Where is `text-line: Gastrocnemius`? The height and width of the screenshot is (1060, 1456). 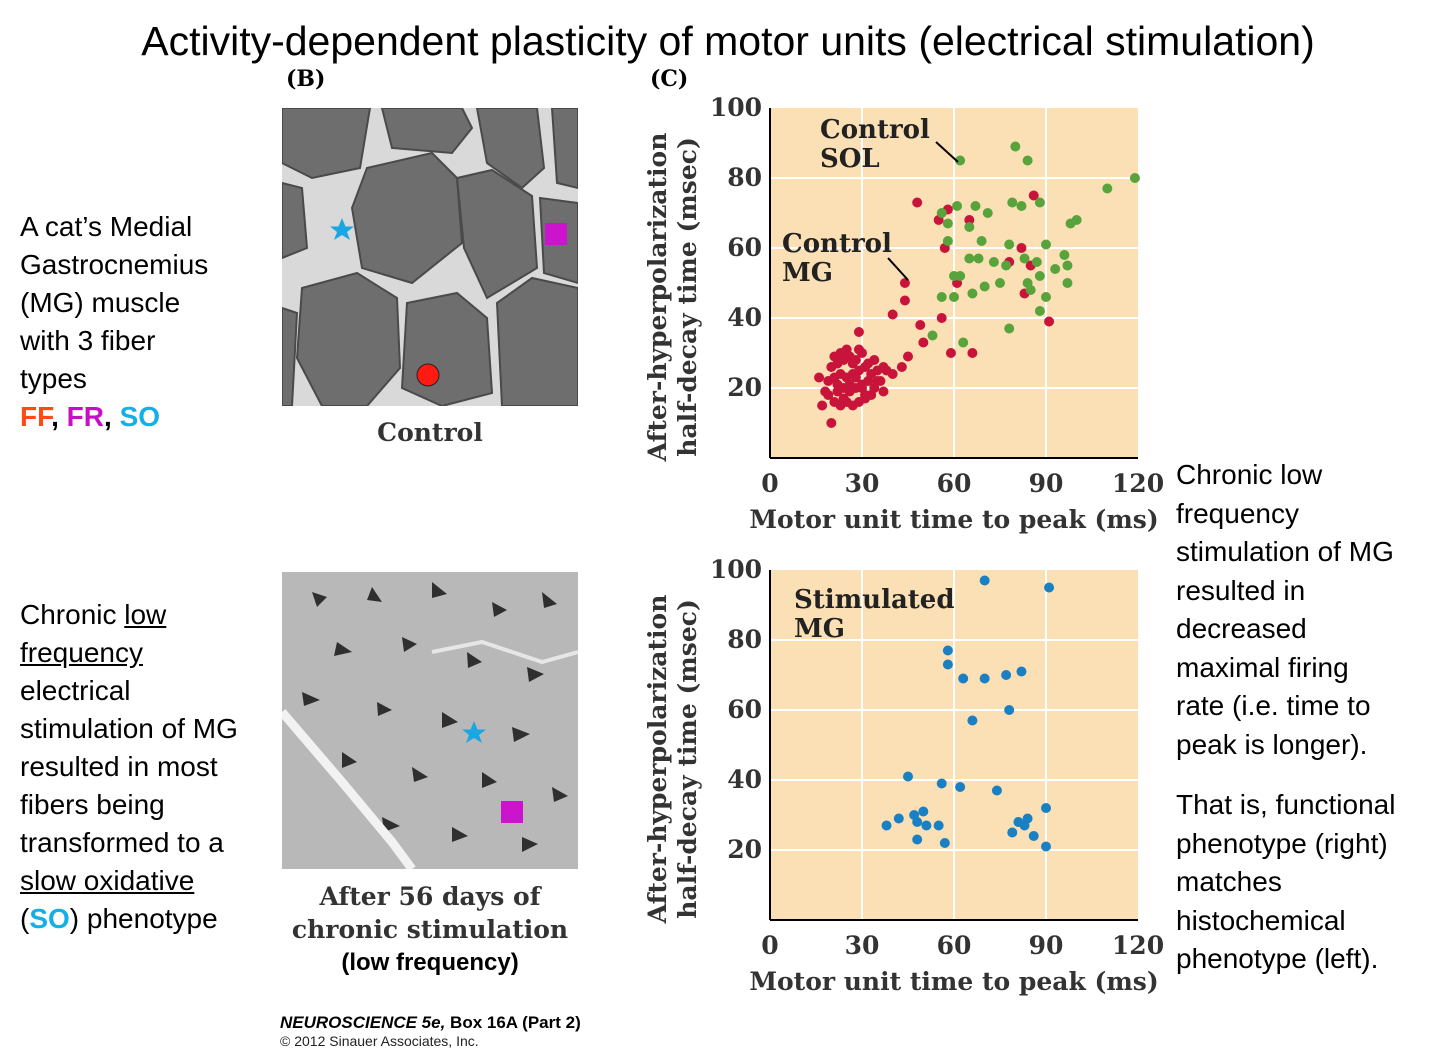 text-line: Gastrocnemius is located at coordinates (114, 264).